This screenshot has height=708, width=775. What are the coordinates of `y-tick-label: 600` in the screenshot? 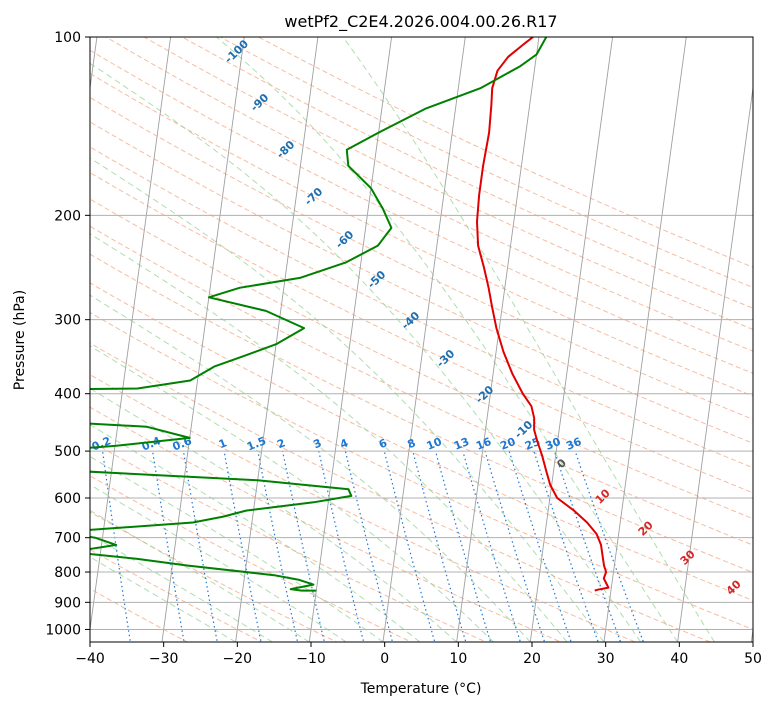 It's located at (67, 499).